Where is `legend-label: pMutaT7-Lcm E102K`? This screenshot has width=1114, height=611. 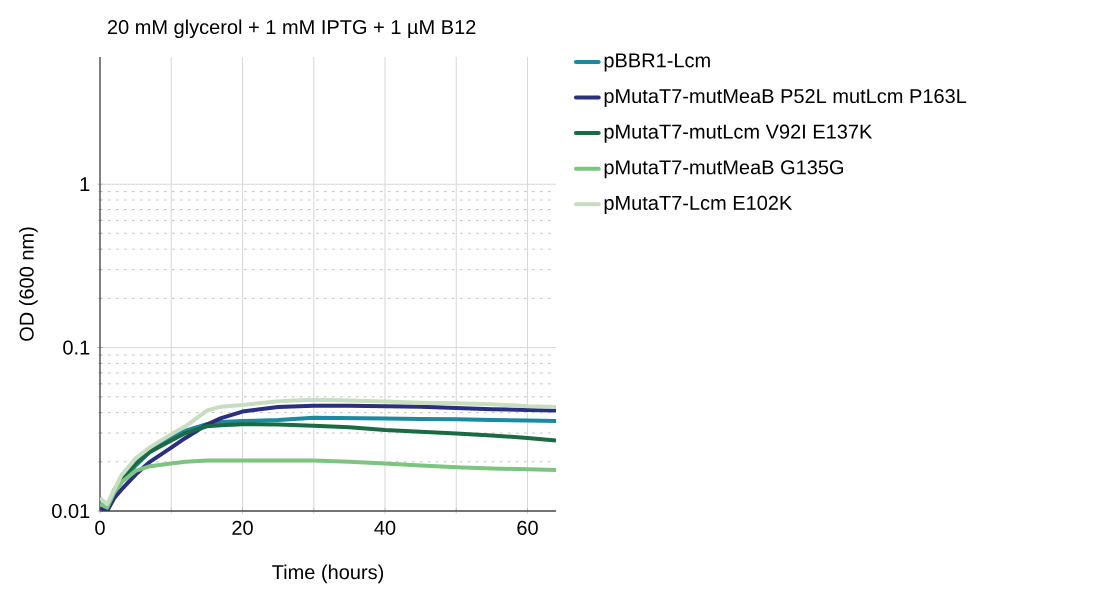
legend-label: pMutaT7-Lcm E102K is located at coordinates (698, 204).